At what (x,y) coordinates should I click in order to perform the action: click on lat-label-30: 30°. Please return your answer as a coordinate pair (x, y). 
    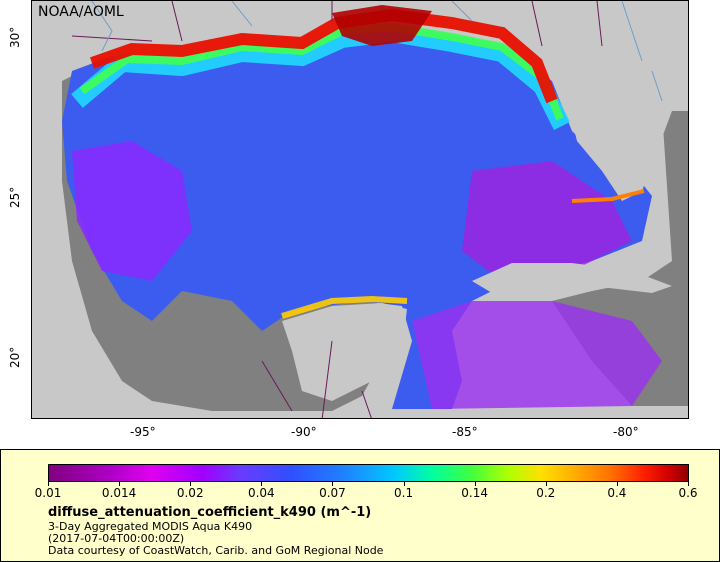
    Looking at the image, I should click on (15, 37).